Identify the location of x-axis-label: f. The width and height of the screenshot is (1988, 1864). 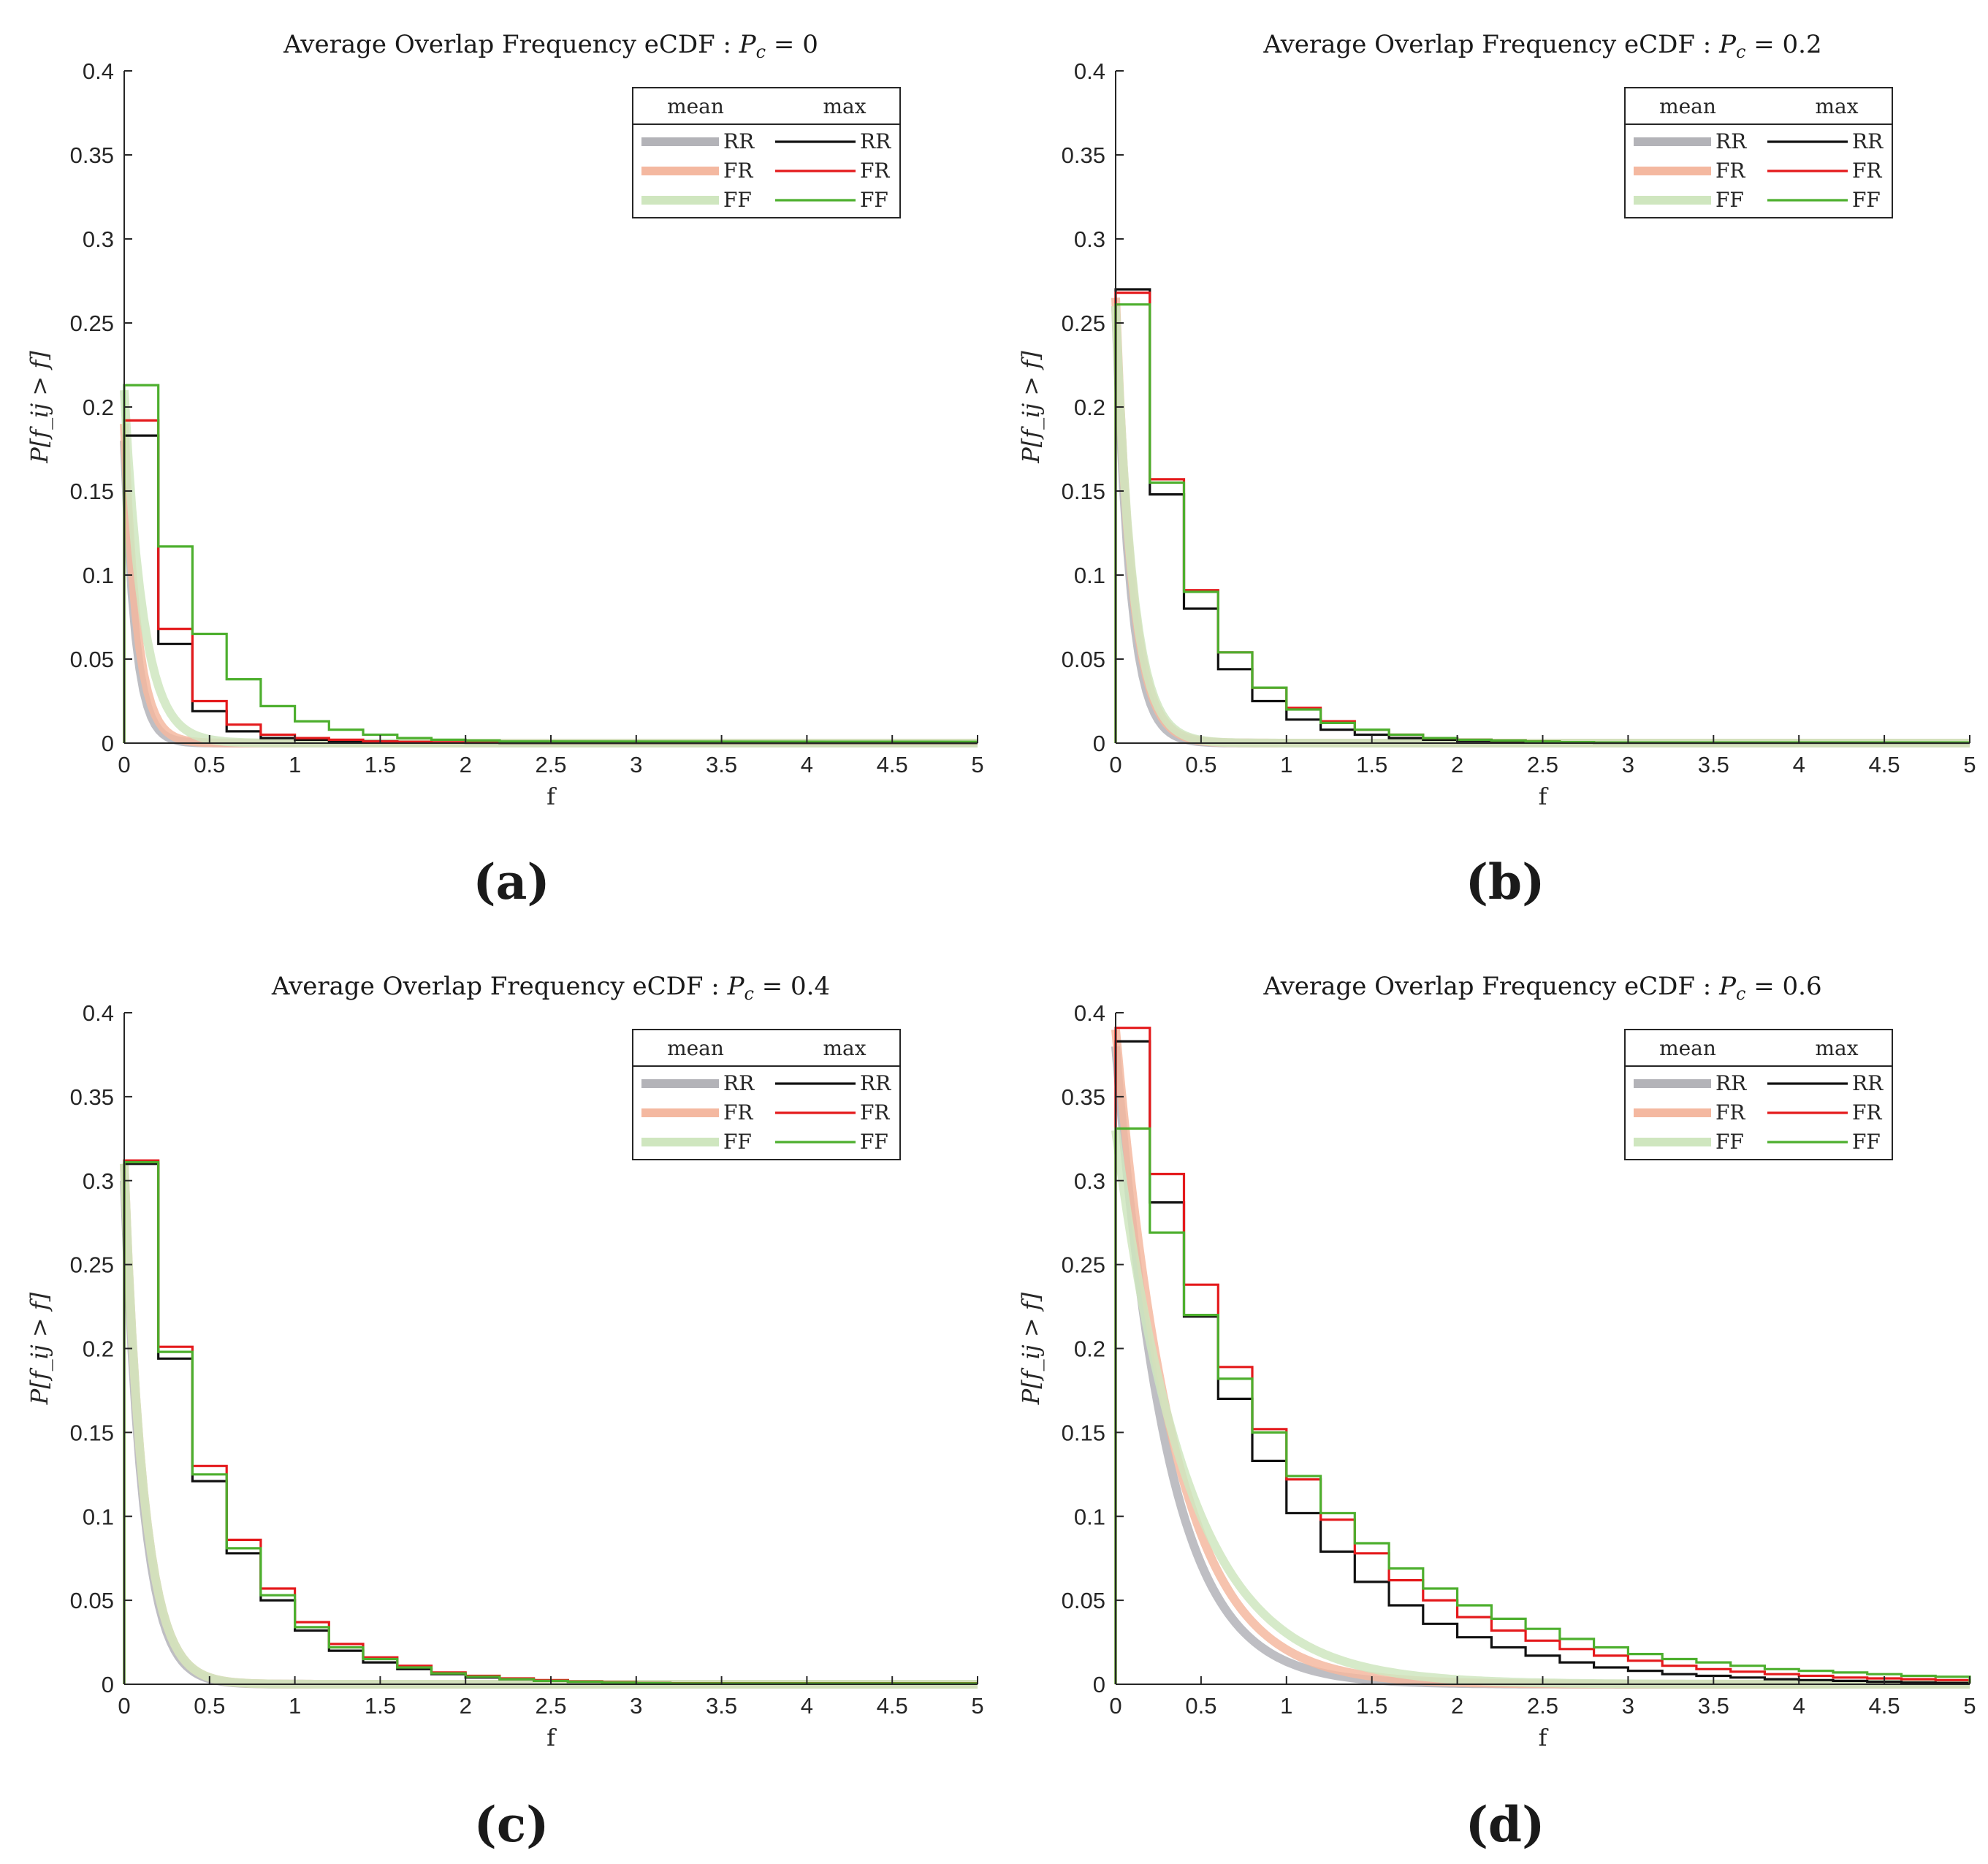
(1544, 1738).